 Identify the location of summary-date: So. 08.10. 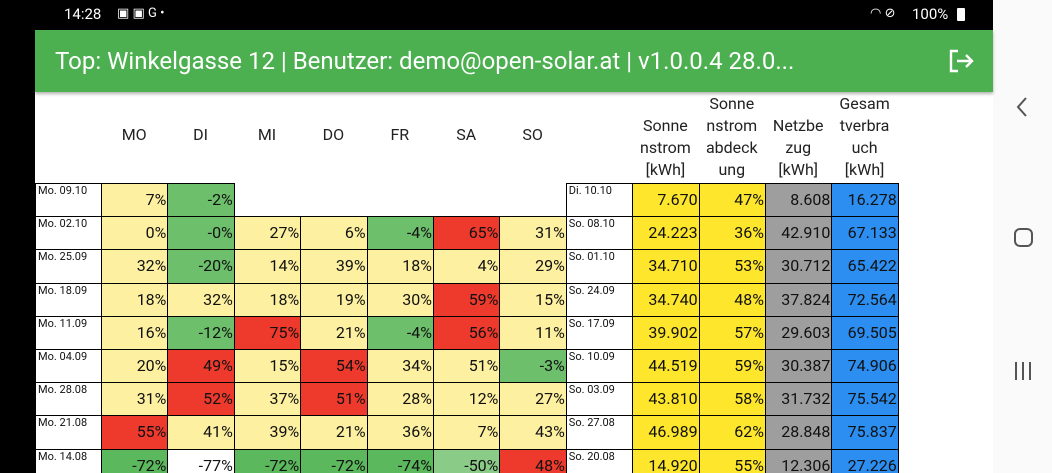
(599, 233).